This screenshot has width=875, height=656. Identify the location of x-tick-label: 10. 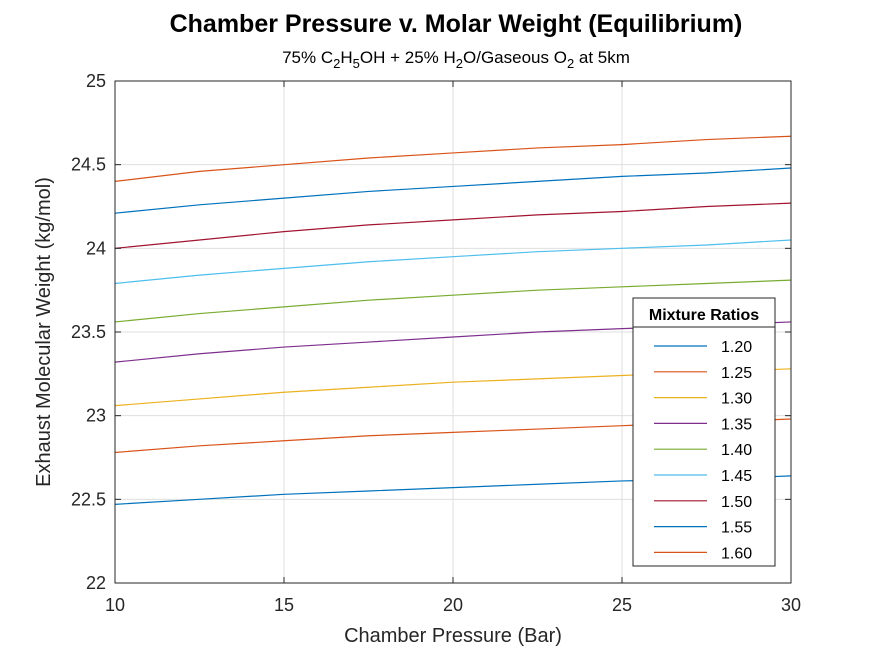
(115, 605).